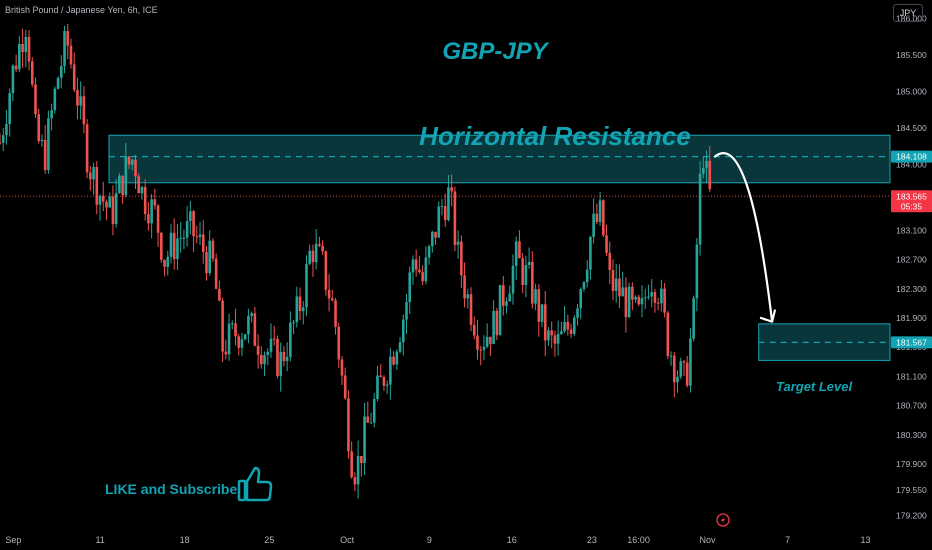 This screenshot has width=932, height=550. I want to click on y-tick-label: 179.200, so click(911, 515).